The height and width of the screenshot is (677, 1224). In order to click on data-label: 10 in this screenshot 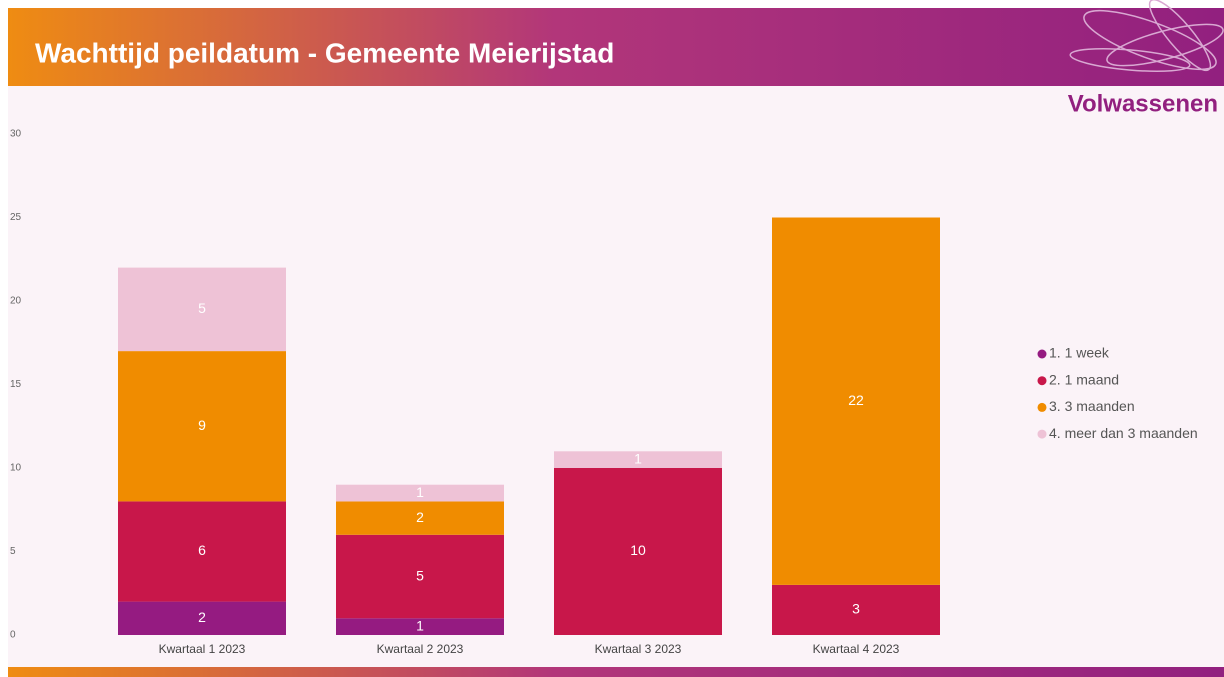, I will do `click(638, 550)`.